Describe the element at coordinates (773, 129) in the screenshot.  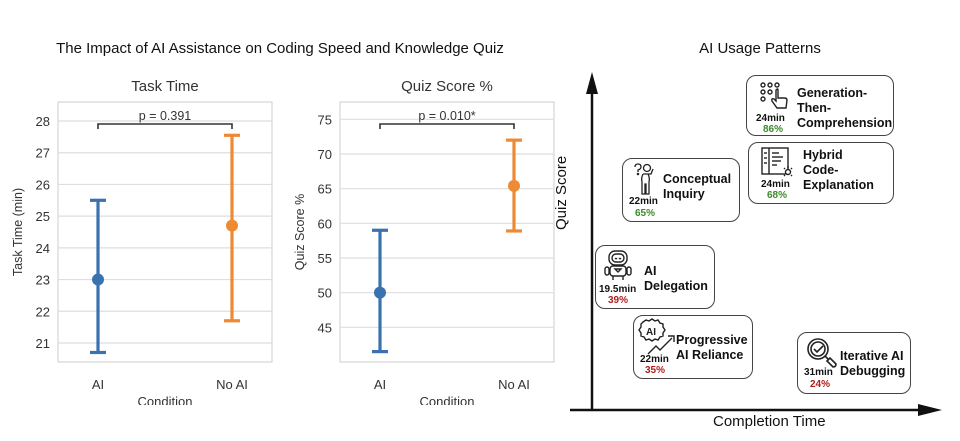
I see `pattern-score: 86%` at that location.